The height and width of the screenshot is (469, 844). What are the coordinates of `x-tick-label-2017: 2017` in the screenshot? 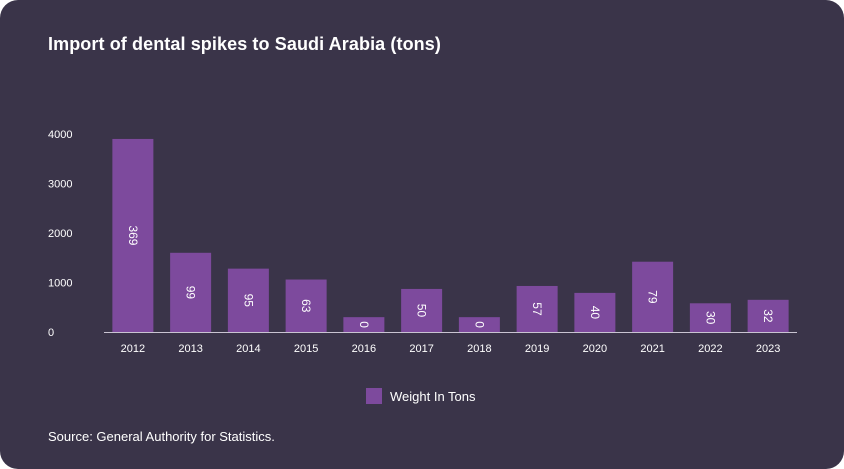 It's located at (421, 349).